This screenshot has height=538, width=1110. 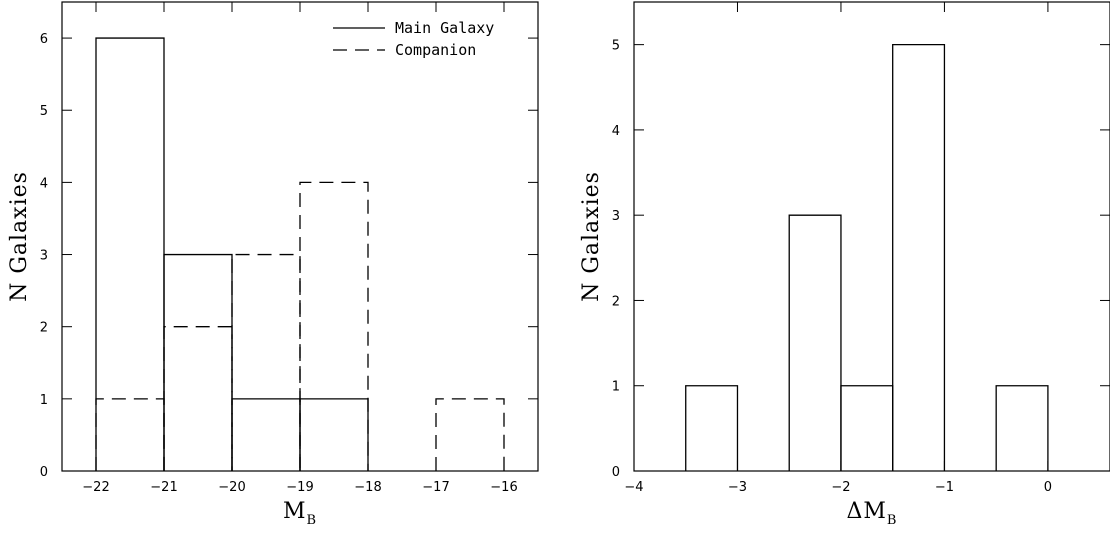 What do you see at coordinates (435, 487) in the screenshot?
I see `x-tick-label: −17` at bounding box center [435, 487].